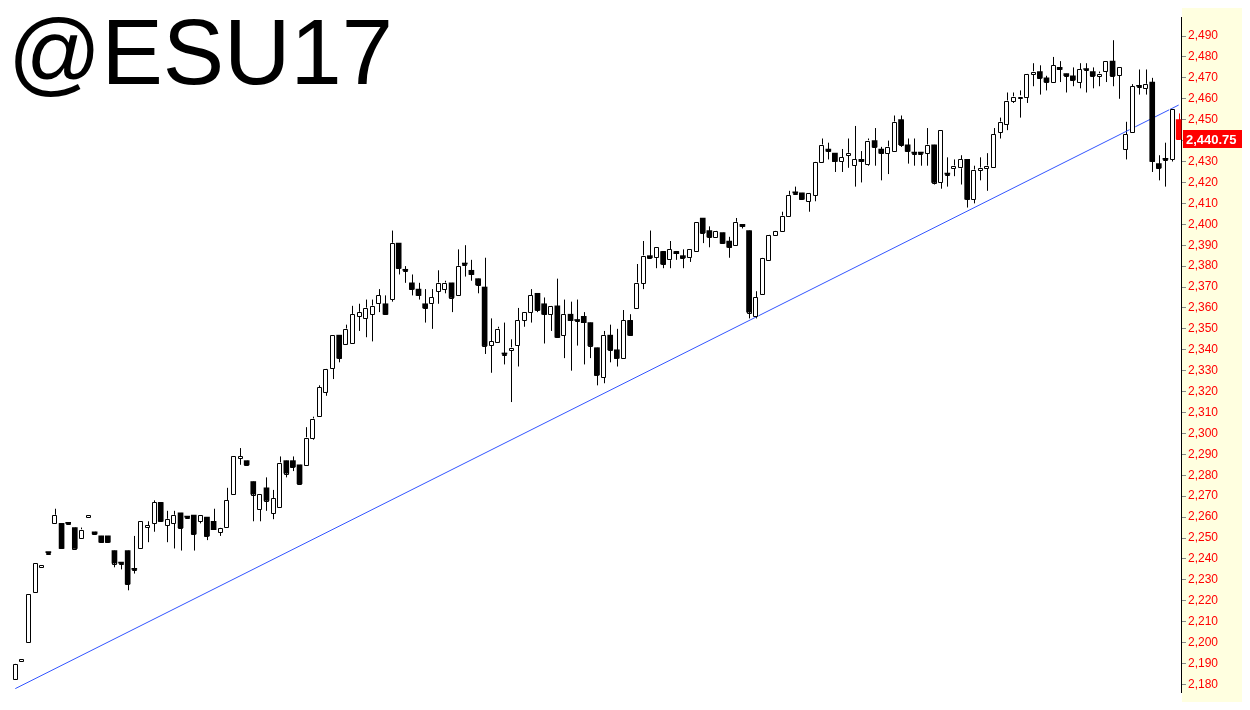 The height and width of the screenshot is (710, 1250). What do you see at coordinates (1203, 223) in the screenshot?
I see `y-tick-label: 2,400` at bounding box center [1203, 223].